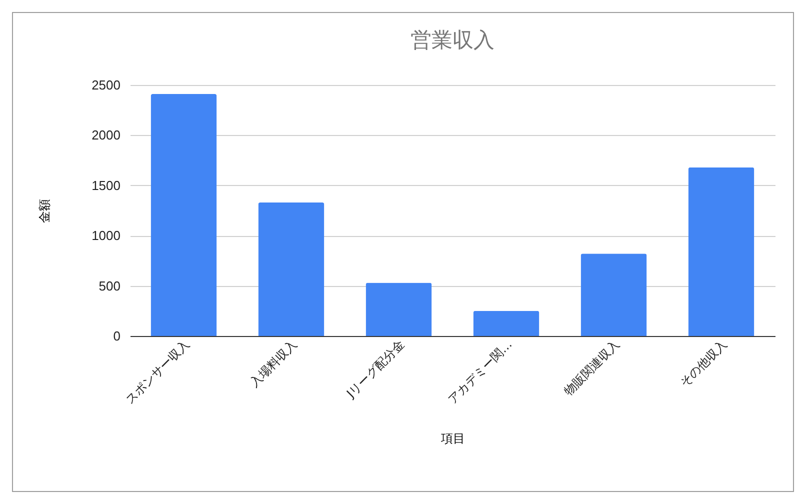 This screenshot has height=504, width=807. I want to click on y-tick-label: 0, so click(116, 336).